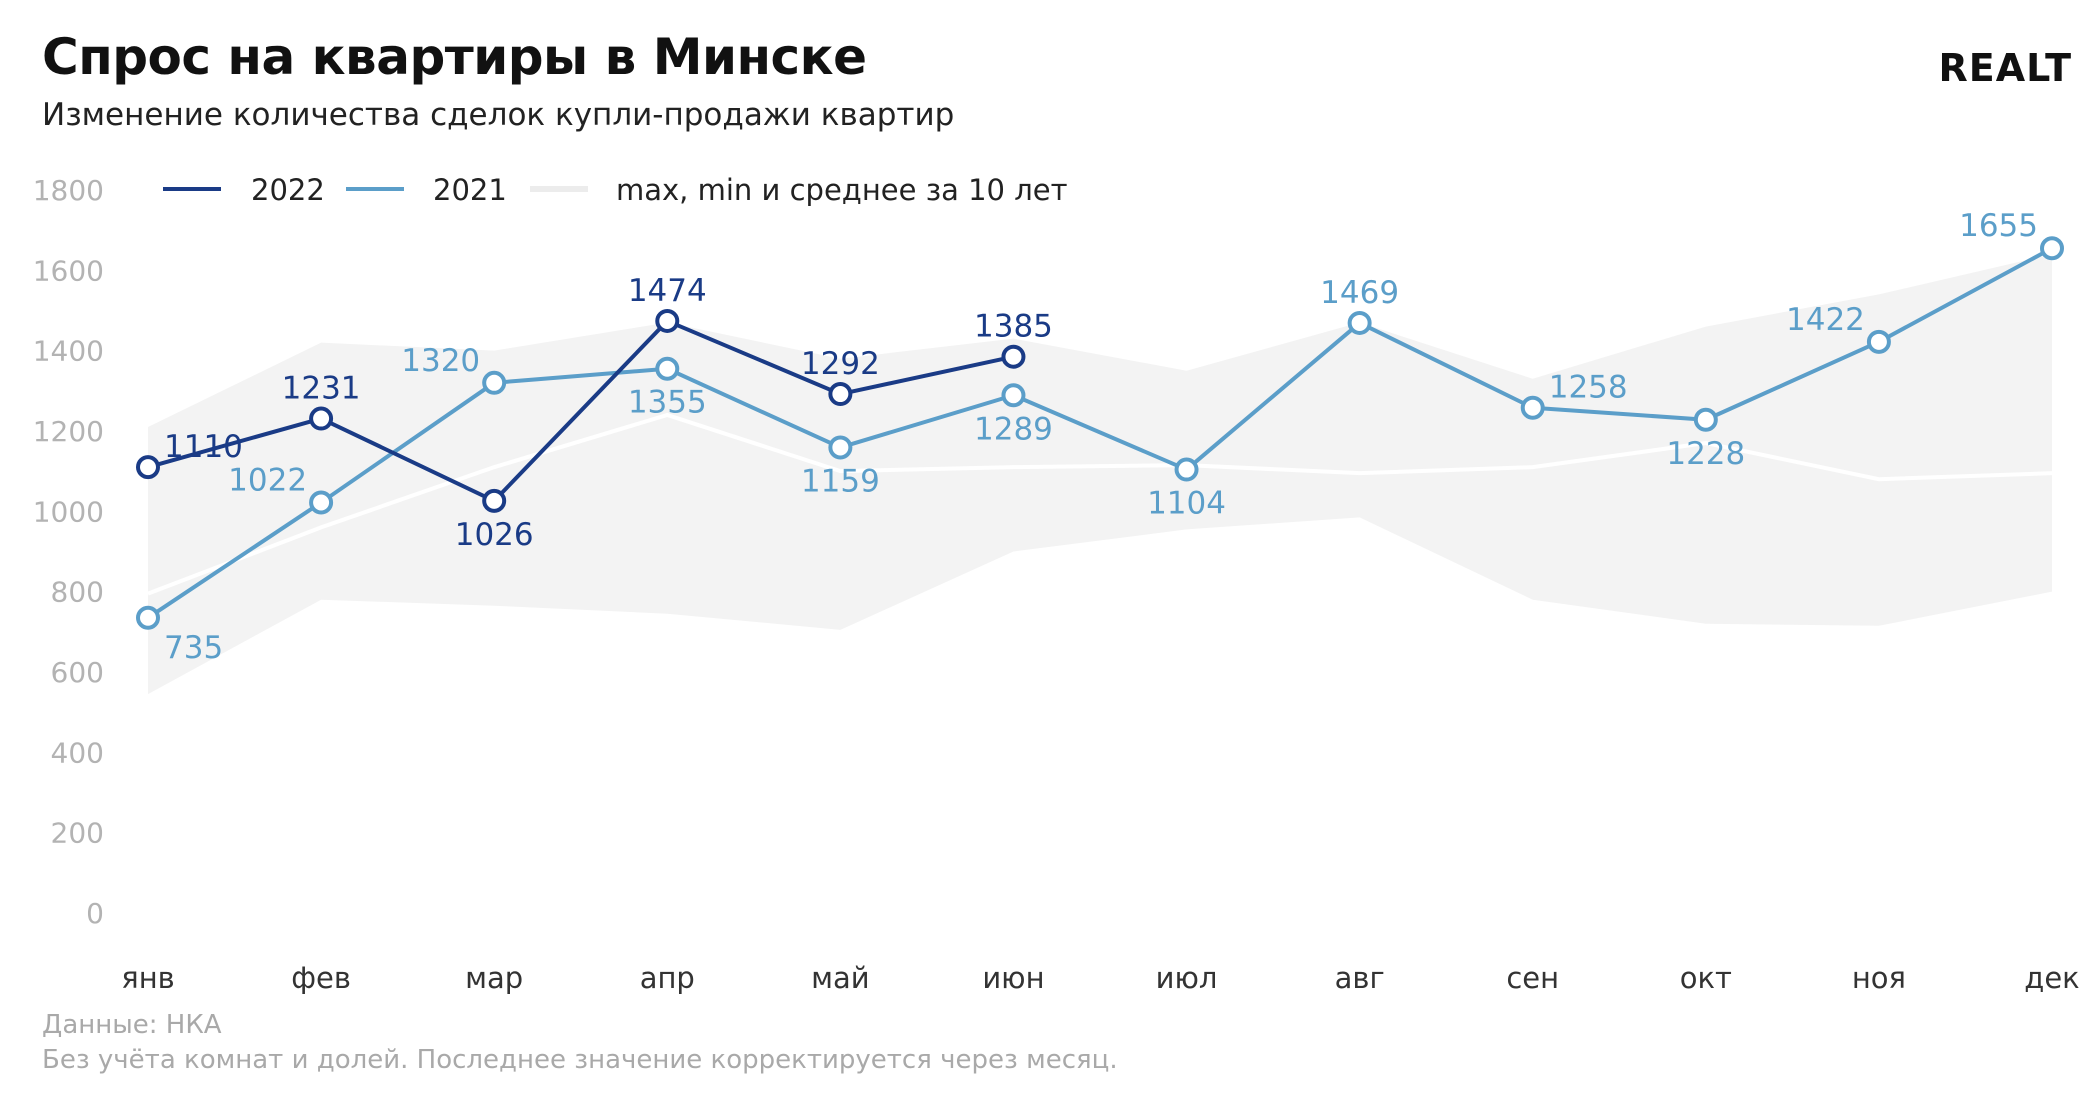  I want to click on data-label-2021: 1469, so click(1359, 293).